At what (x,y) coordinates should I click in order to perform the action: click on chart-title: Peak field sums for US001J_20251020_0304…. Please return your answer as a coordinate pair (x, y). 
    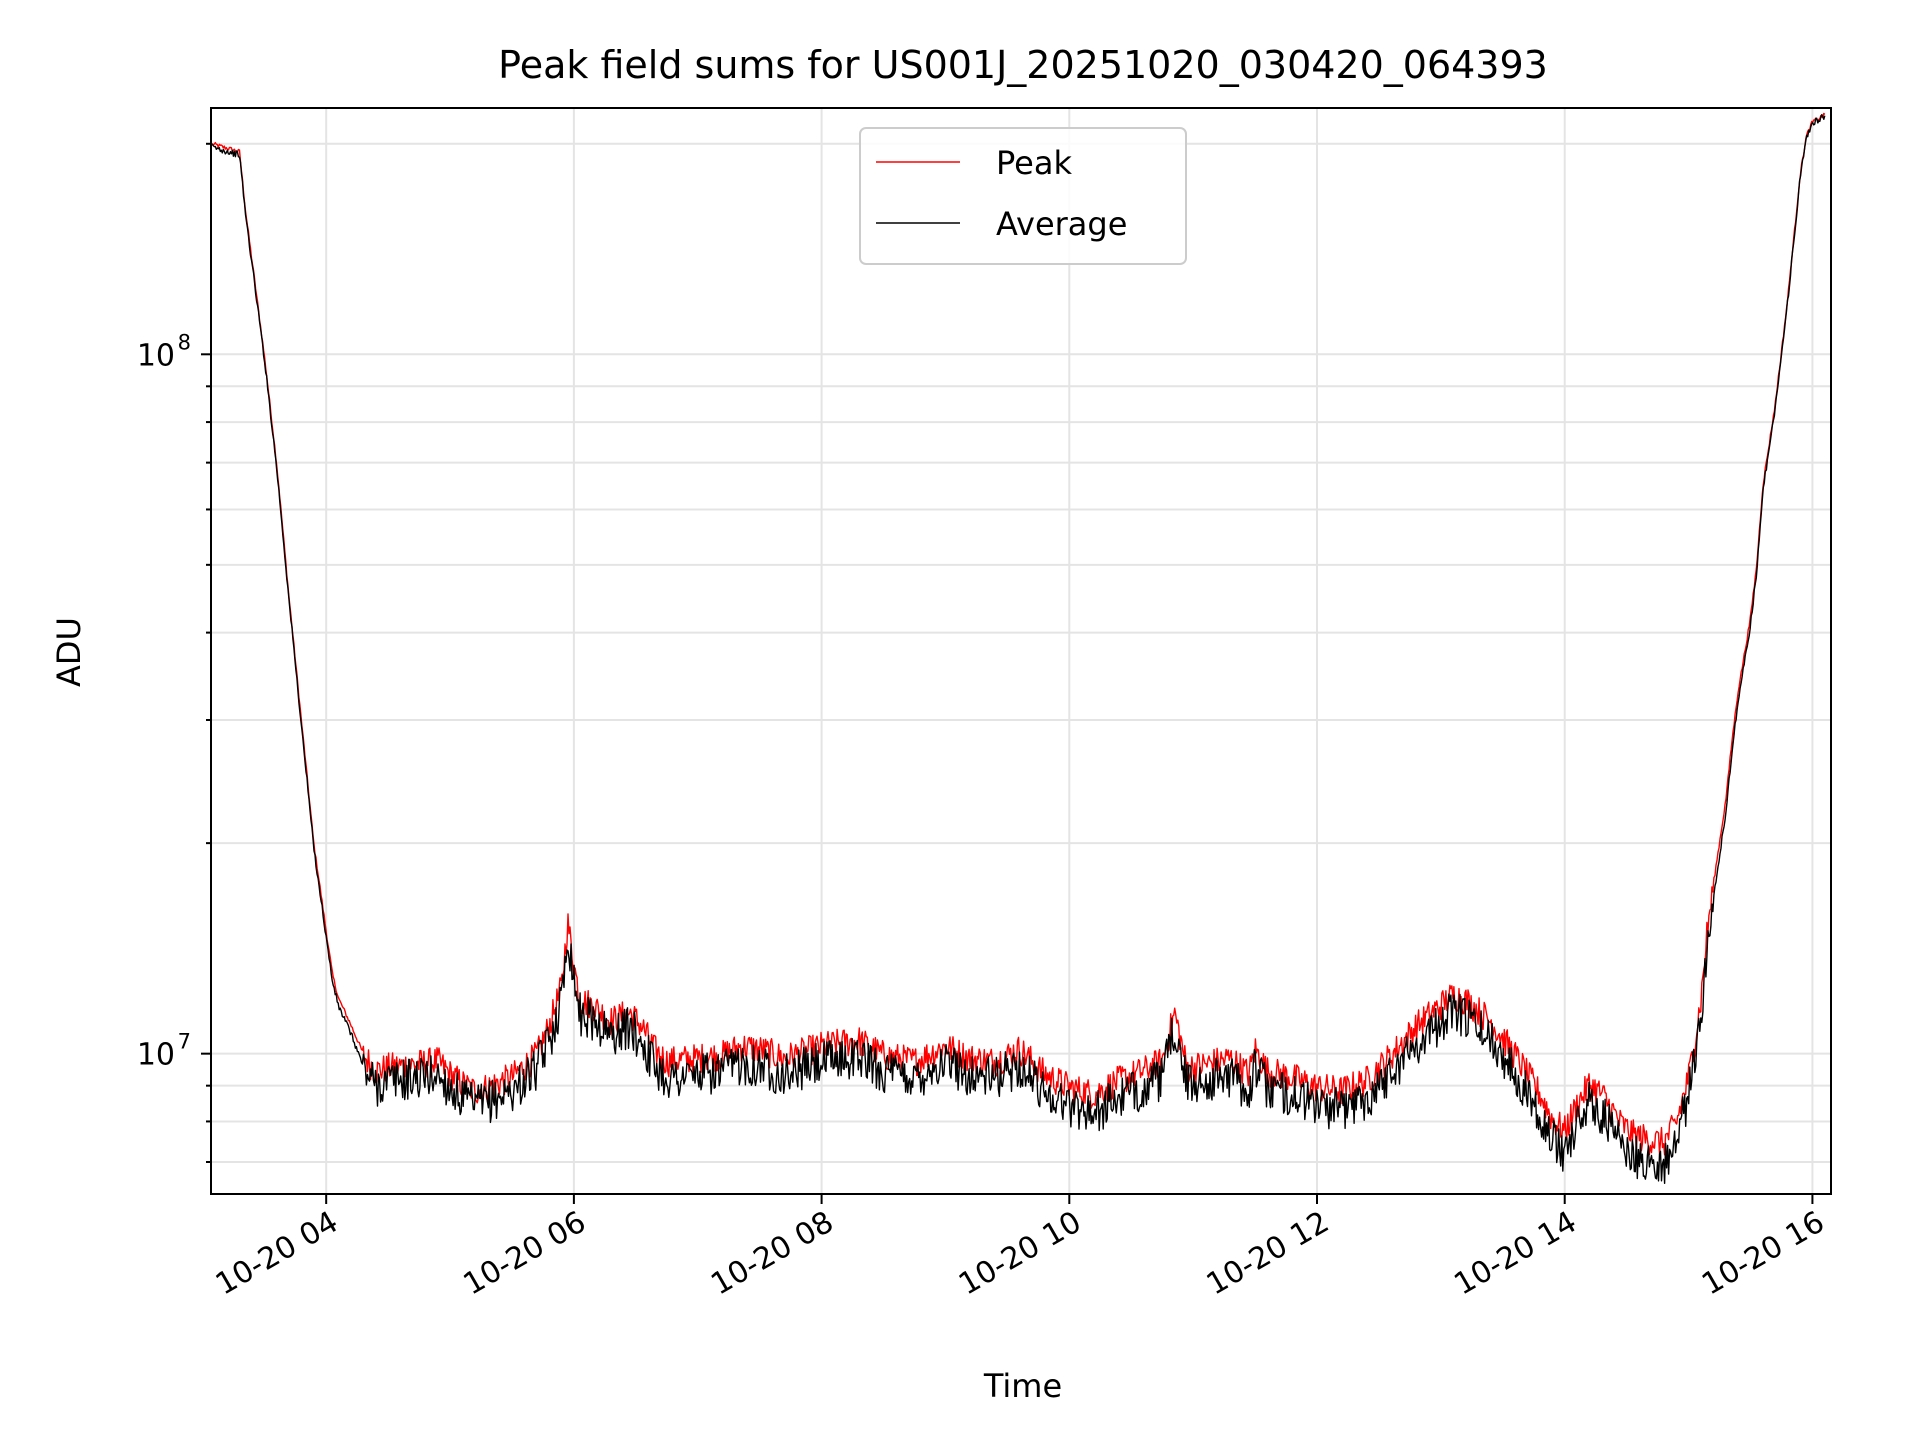
    Looking at the image, I should click on (1023, 65).